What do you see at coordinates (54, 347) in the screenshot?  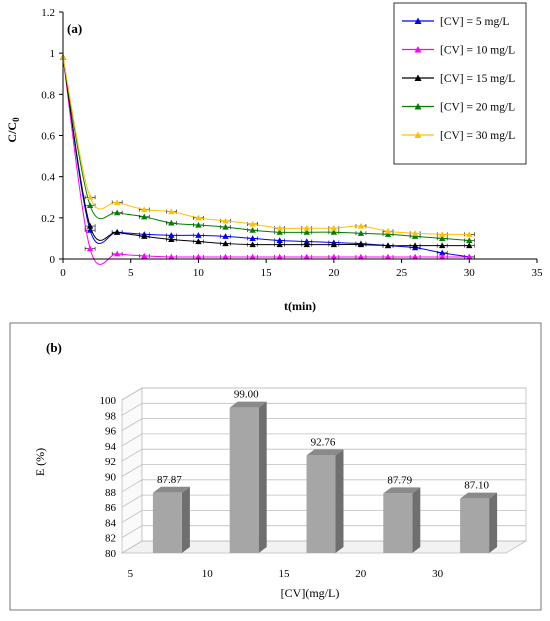 I see `b-panel-label: (b)` at bounding box center [54, 347].